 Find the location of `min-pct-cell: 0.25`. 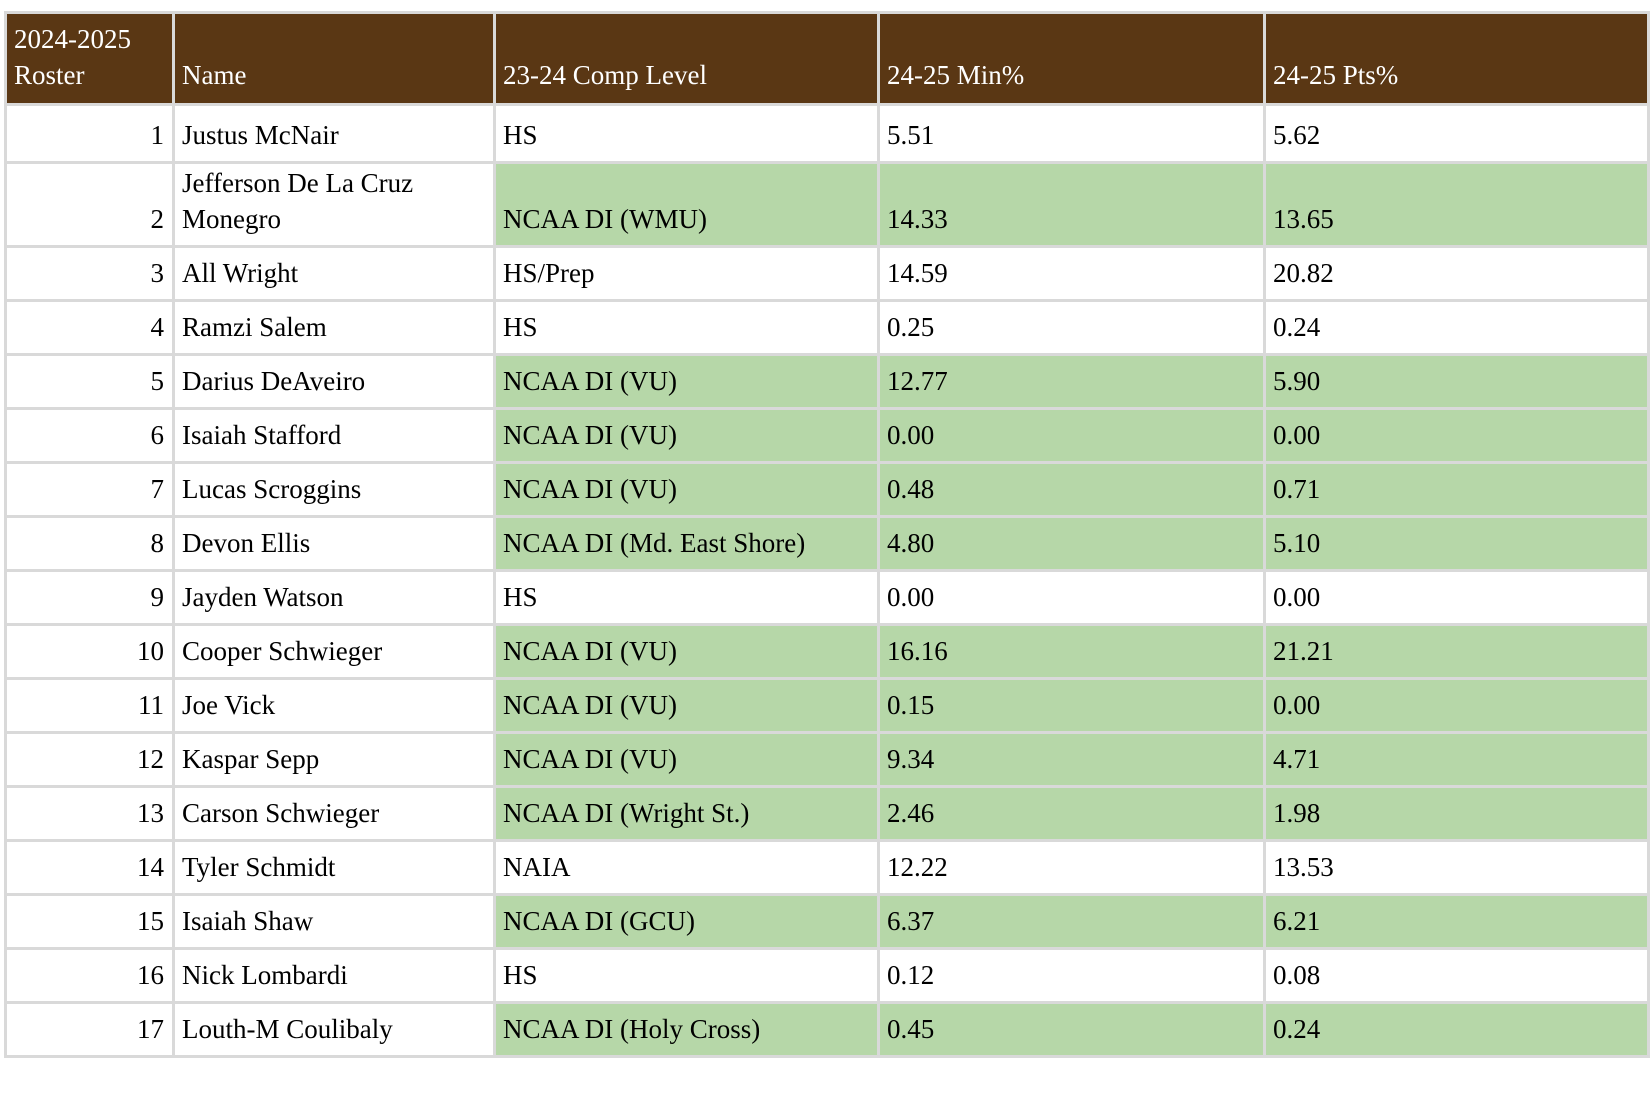

min-pct-cell: 0.25 is located at coordinates (1071, 327).